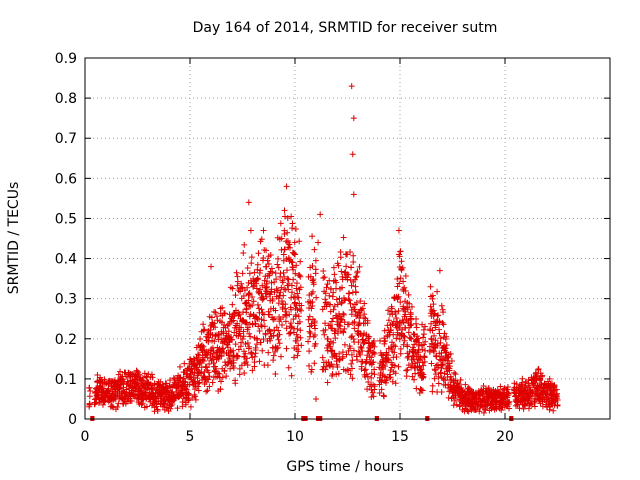 Image resolution: width=640 pixels, height=480 pixels. What do you see at coordinates (14, 238) in the screenshot?
I see `y-axis-label: SRMTID / TECUs` at bounding box center [14, 238].